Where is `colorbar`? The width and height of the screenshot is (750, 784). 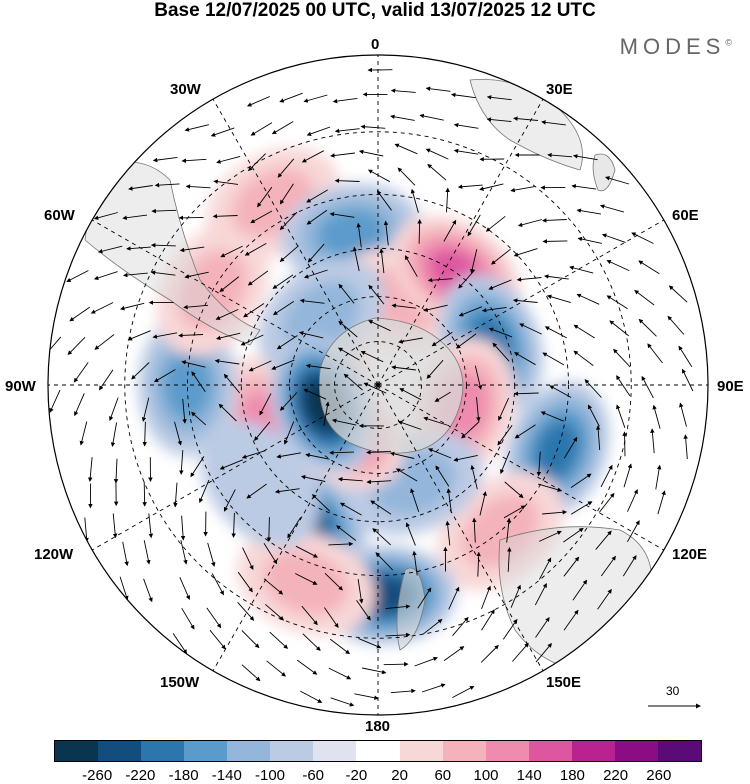
colorbar is located at coordinates (378, 751).